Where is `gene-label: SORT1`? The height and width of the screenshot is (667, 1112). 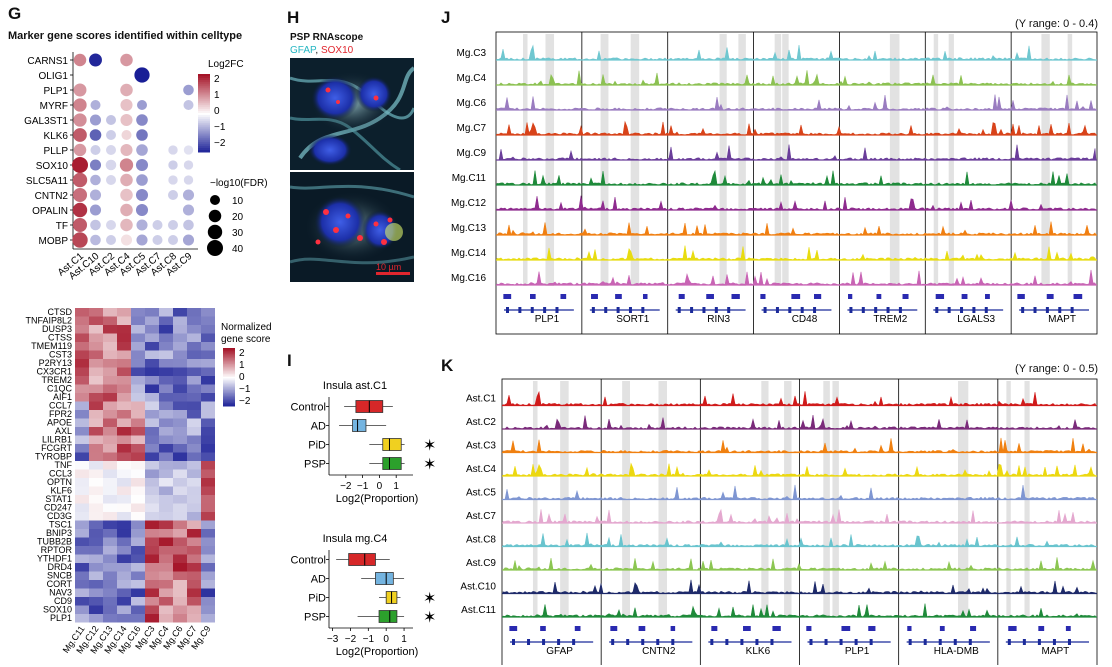 gene-label: SORT1 is located at coordinates (633, 319).